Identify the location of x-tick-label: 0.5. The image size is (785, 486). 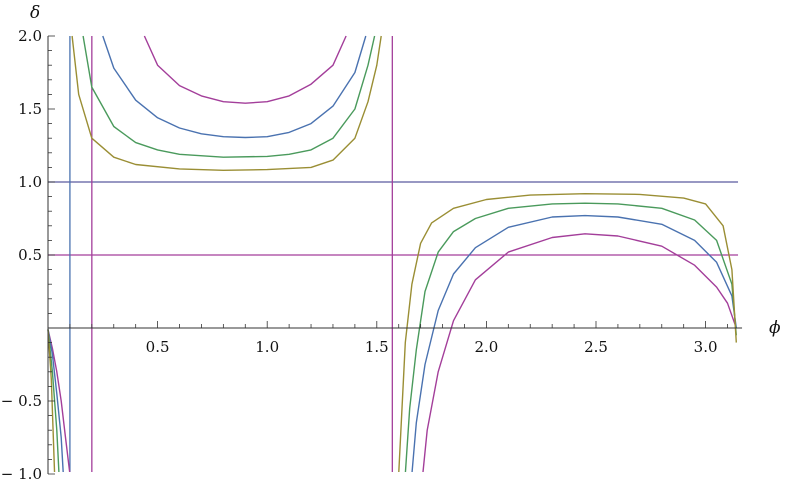
(158, 347).